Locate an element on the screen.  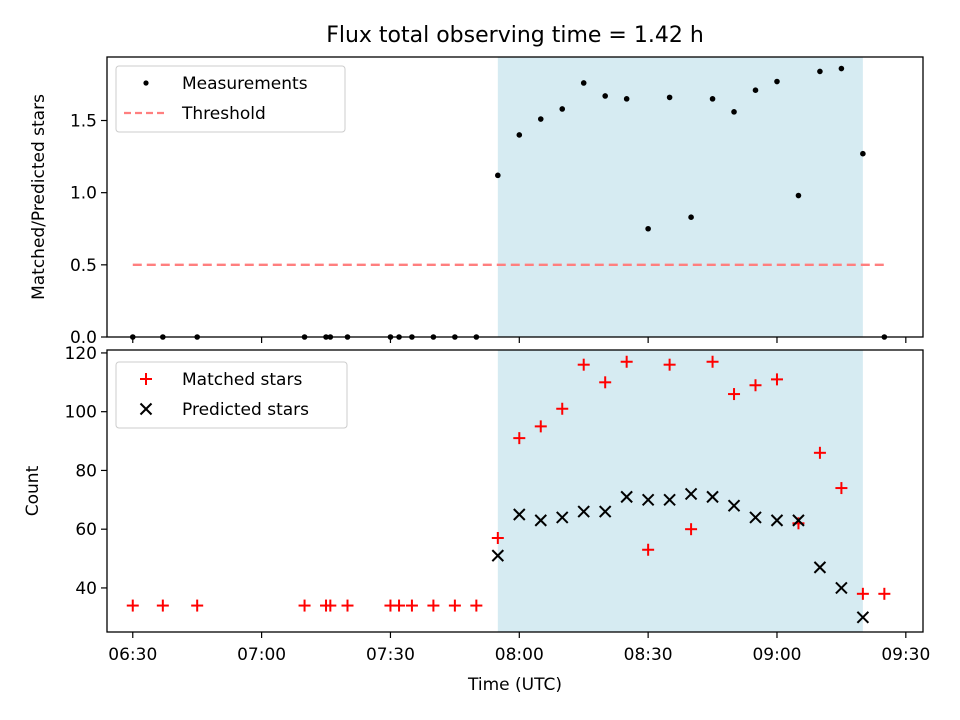
threshold-legend-label: Threshold is located at coordinates (223, 114).